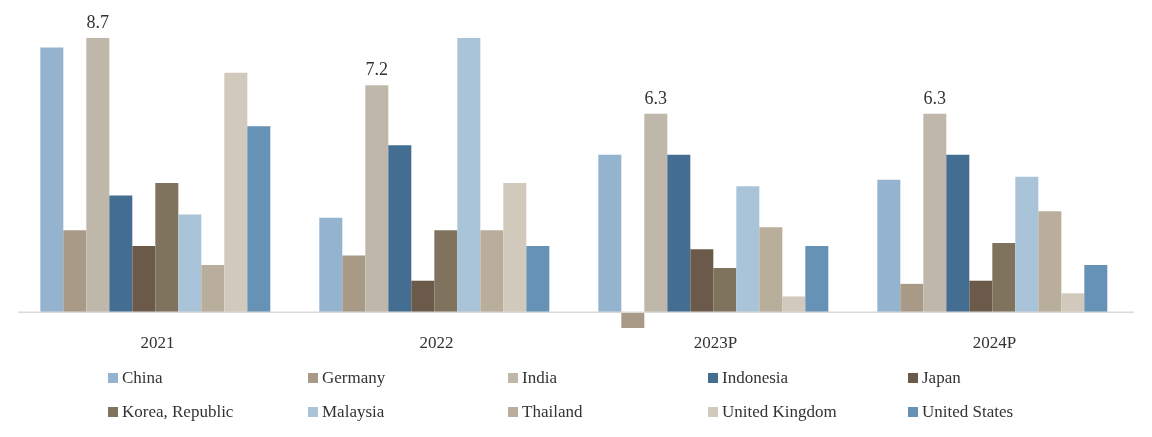  Describe the element at coordinates (994, 343) in the screenshot. I see `x-tick-label: 2024P` at that location.